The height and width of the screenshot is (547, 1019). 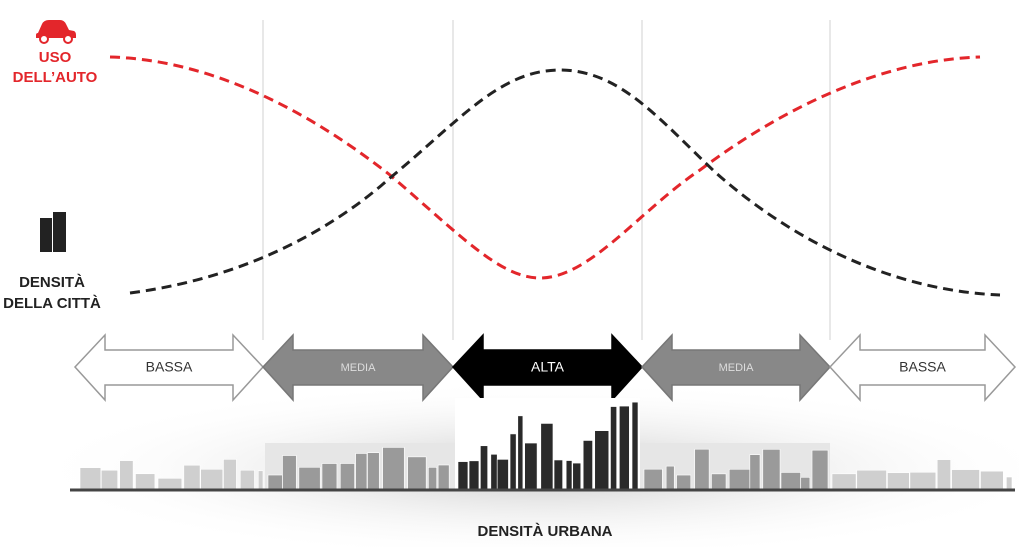 I want to click on zone-arrows: BASSA MEDIA ALTA MEDIA BASSA, so click(x=545, y=367).